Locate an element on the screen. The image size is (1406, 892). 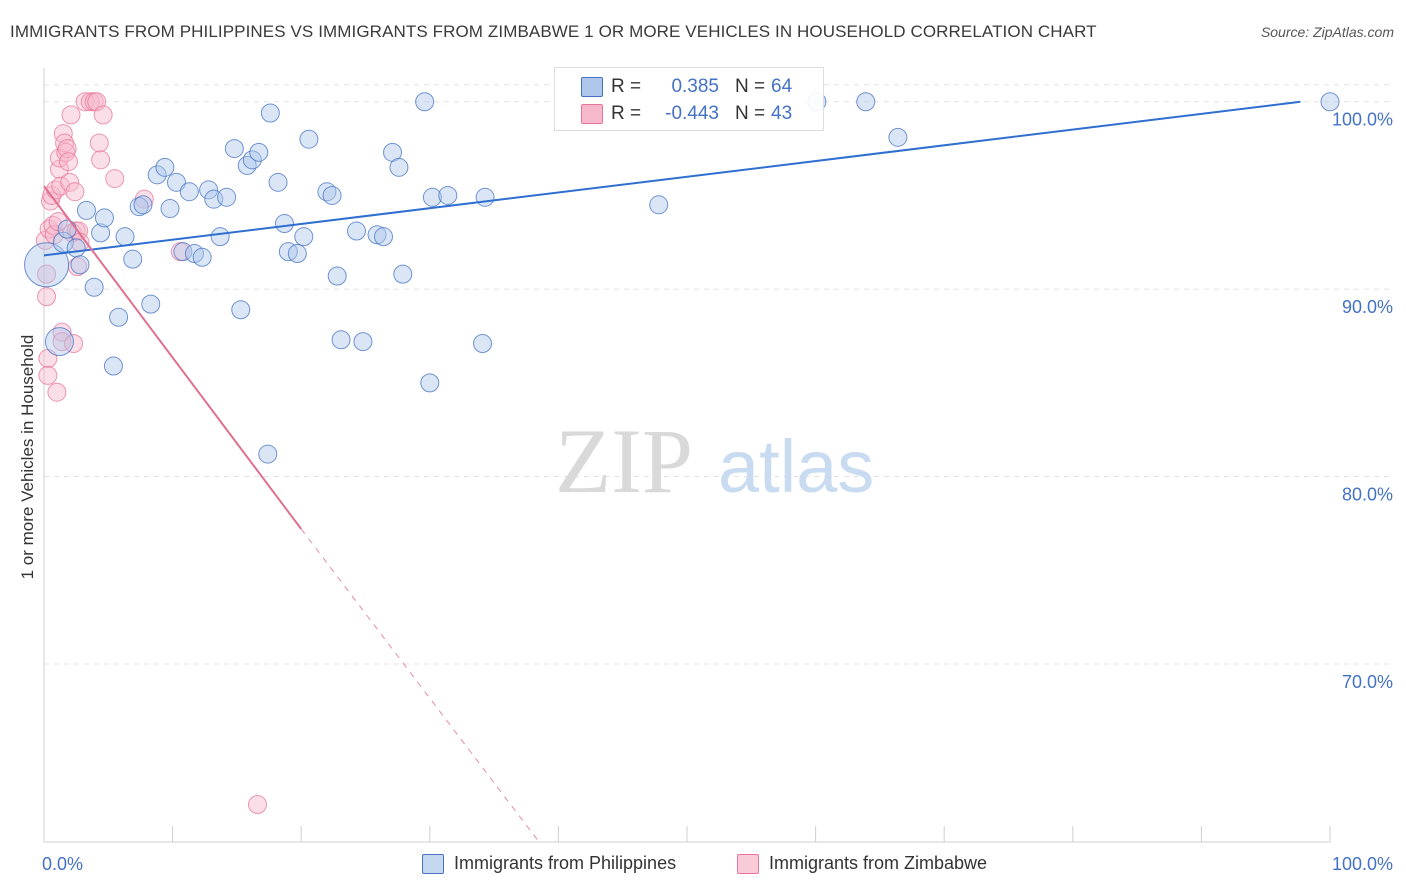
x-tick-label: 100.0% is located at coordinates (1362, 864).